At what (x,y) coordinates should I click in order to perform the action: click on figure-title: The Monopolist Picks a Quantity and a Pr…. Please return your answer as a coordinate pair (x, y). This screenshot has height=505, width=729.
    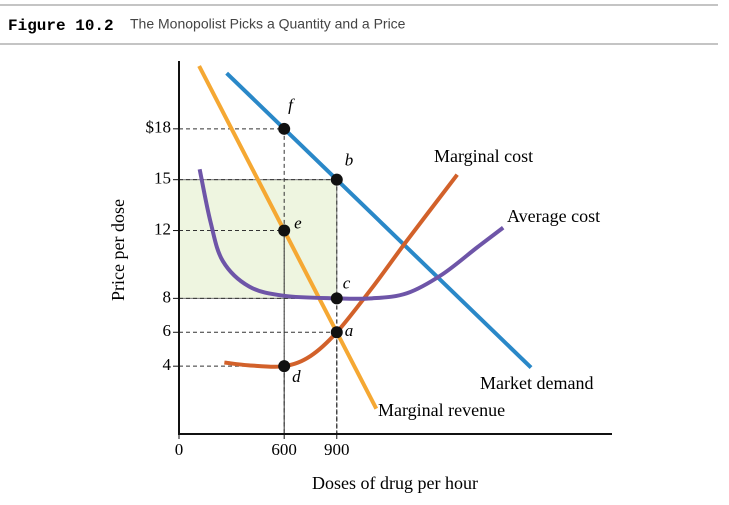
    Looking at the image, I should click on (268, 24).